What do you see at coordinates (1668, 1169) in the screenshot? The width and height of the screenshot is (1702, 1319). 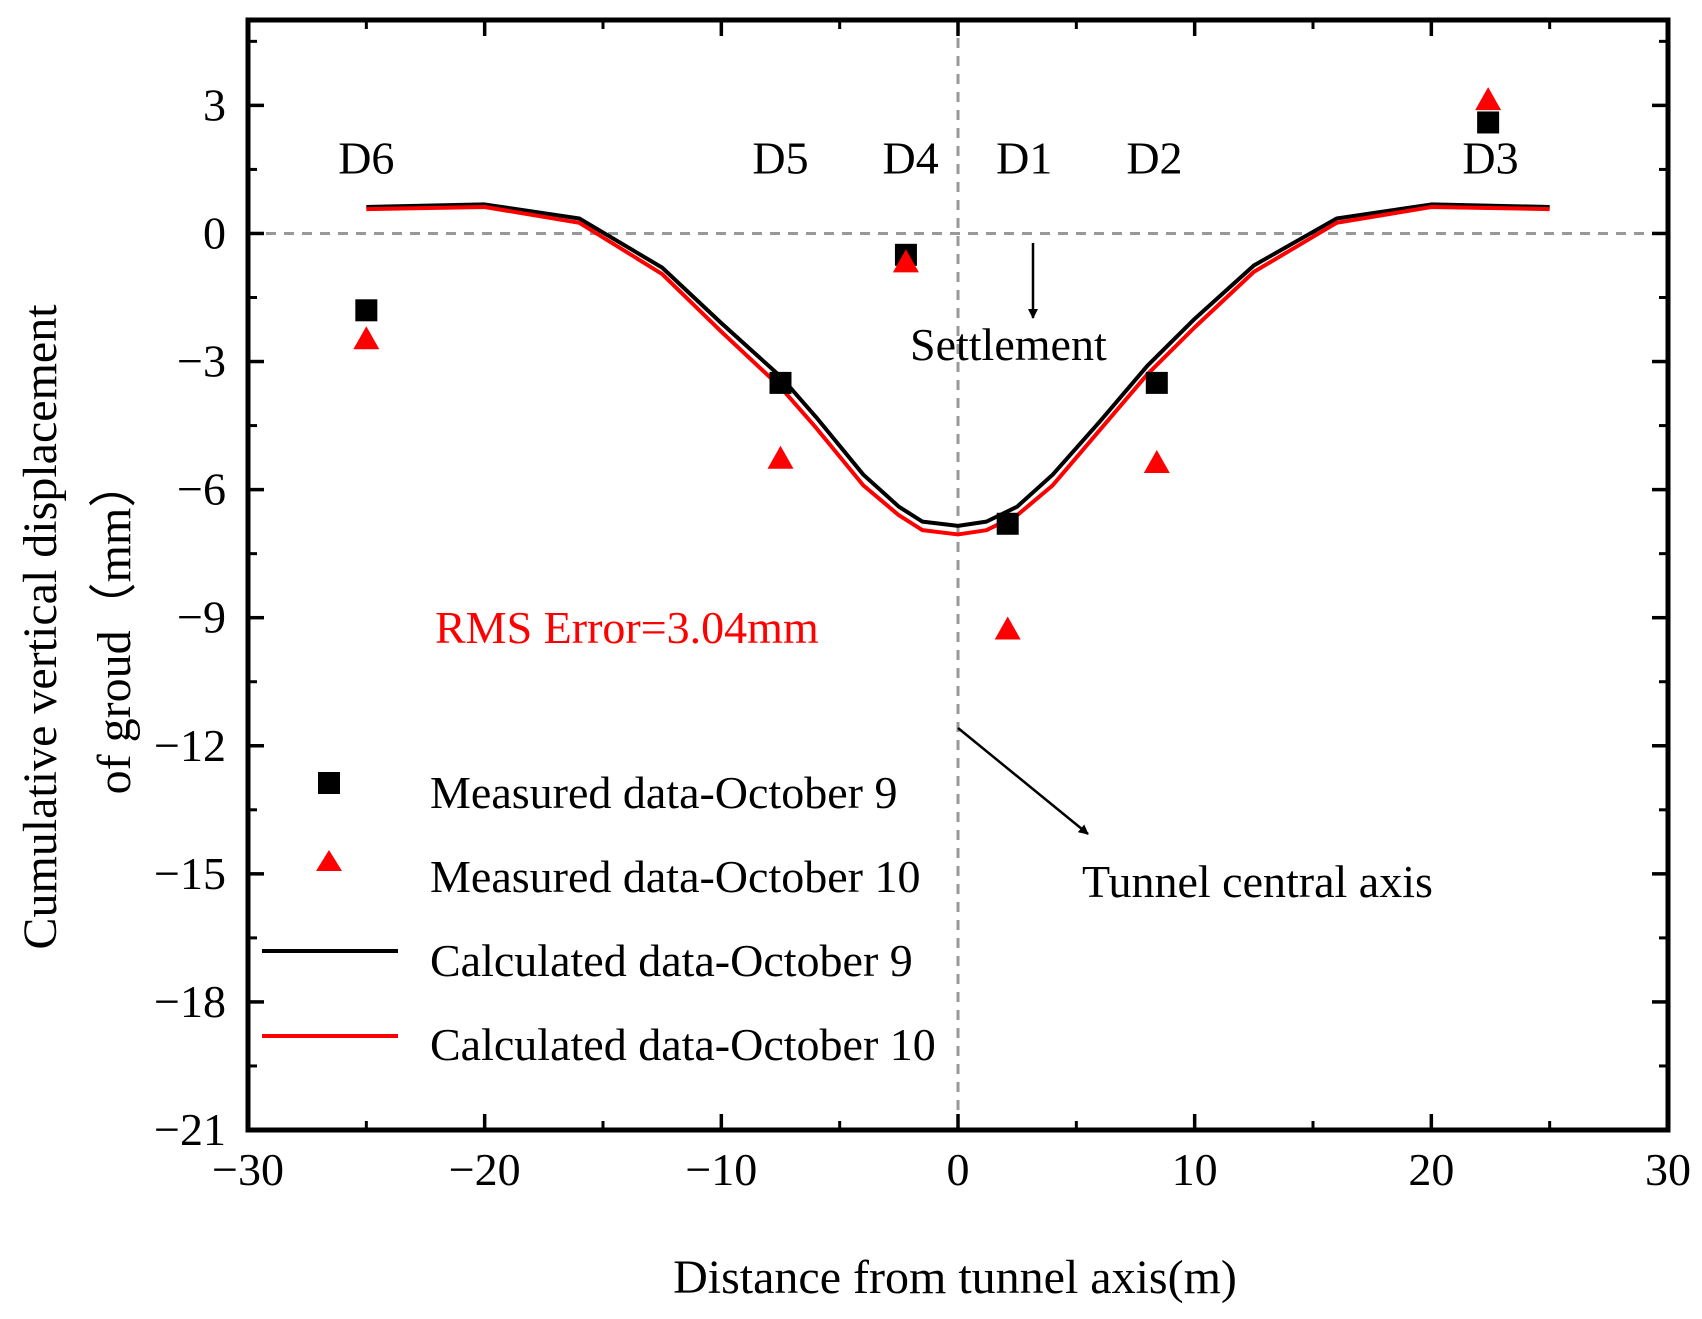 I see `x-tick-label: 30` at bounding box center [1668, 1169].